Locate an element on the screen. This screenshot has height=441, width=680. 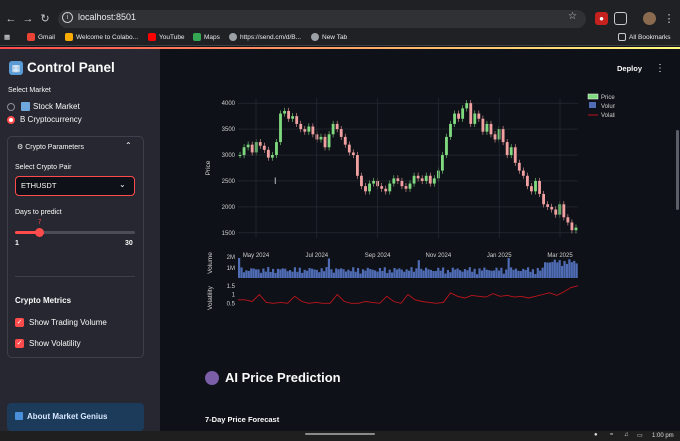
bookmark-gmail: Gmail is located at coordinates (41, 38).